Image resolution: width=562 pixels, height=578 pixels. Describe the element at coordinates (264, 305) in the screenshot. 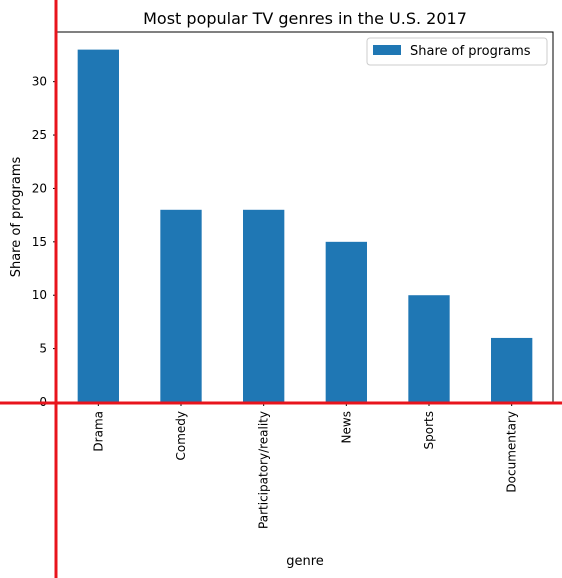

I see `bar-participatory-reality` at that location.